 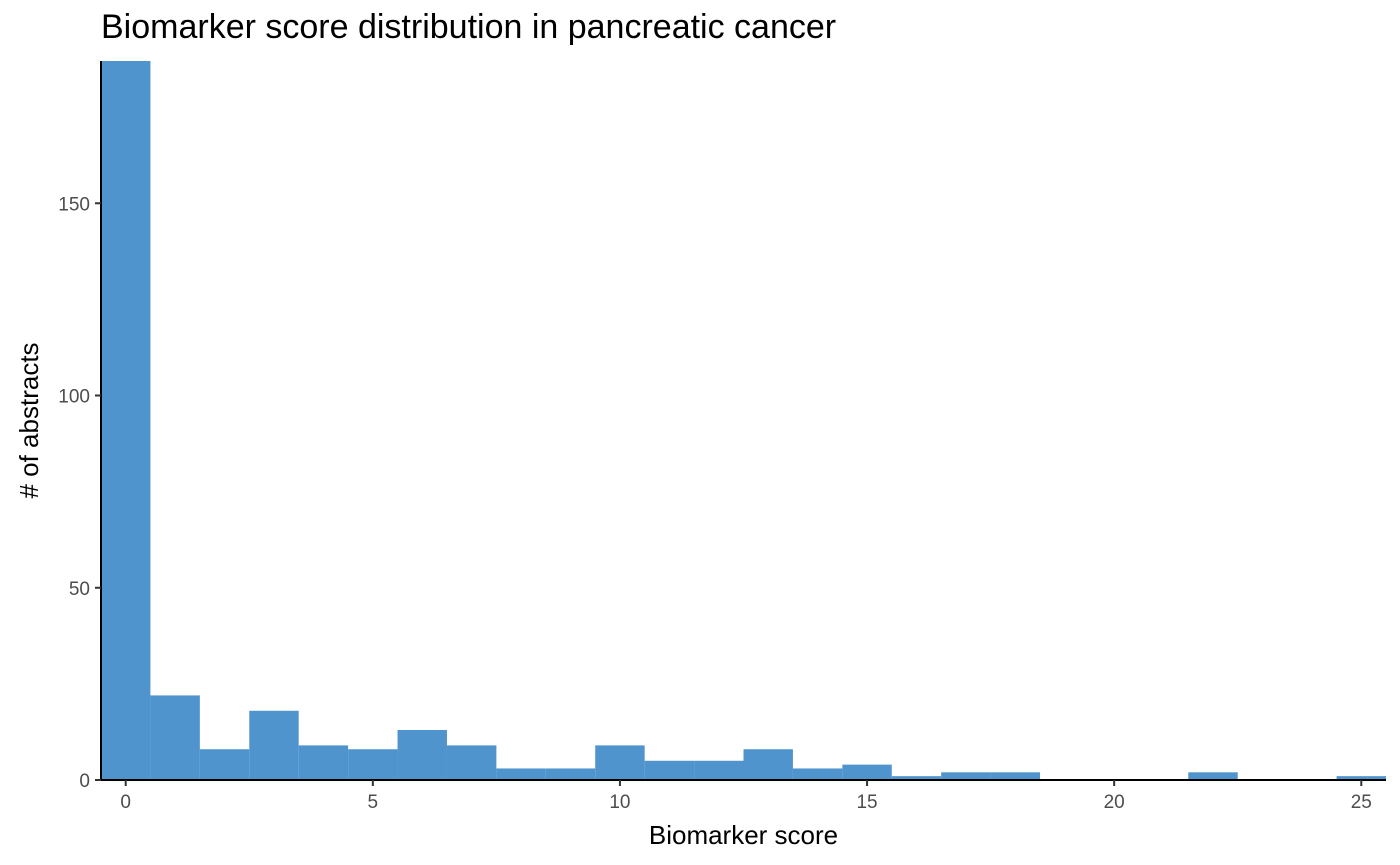 I want to click on x-tick-label: 25, so click(x=1361, y=802).